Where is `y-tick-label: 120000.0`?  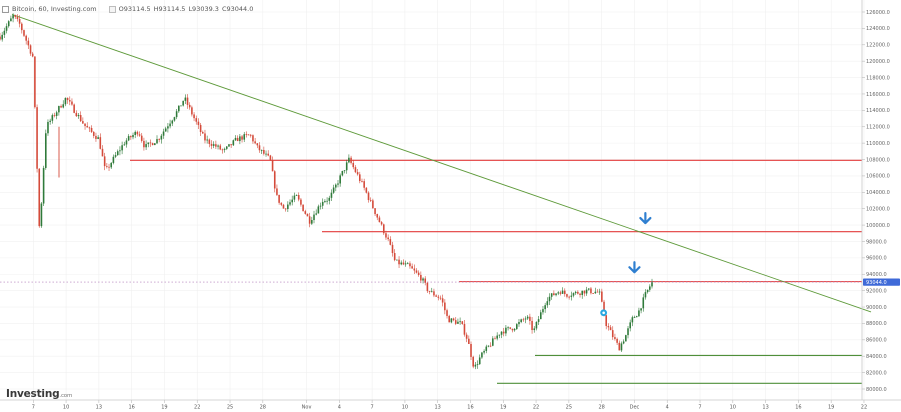 y-tick-label: 120000.0 is located at coordinates (878, 62).